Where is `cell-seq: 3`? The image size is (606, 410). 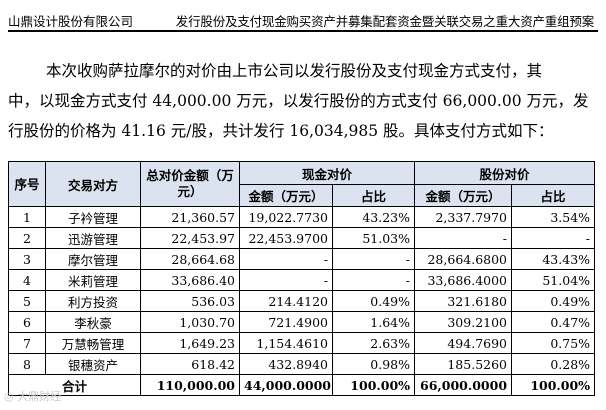
cell-seq: 3 is located at coordinates (27, 259).